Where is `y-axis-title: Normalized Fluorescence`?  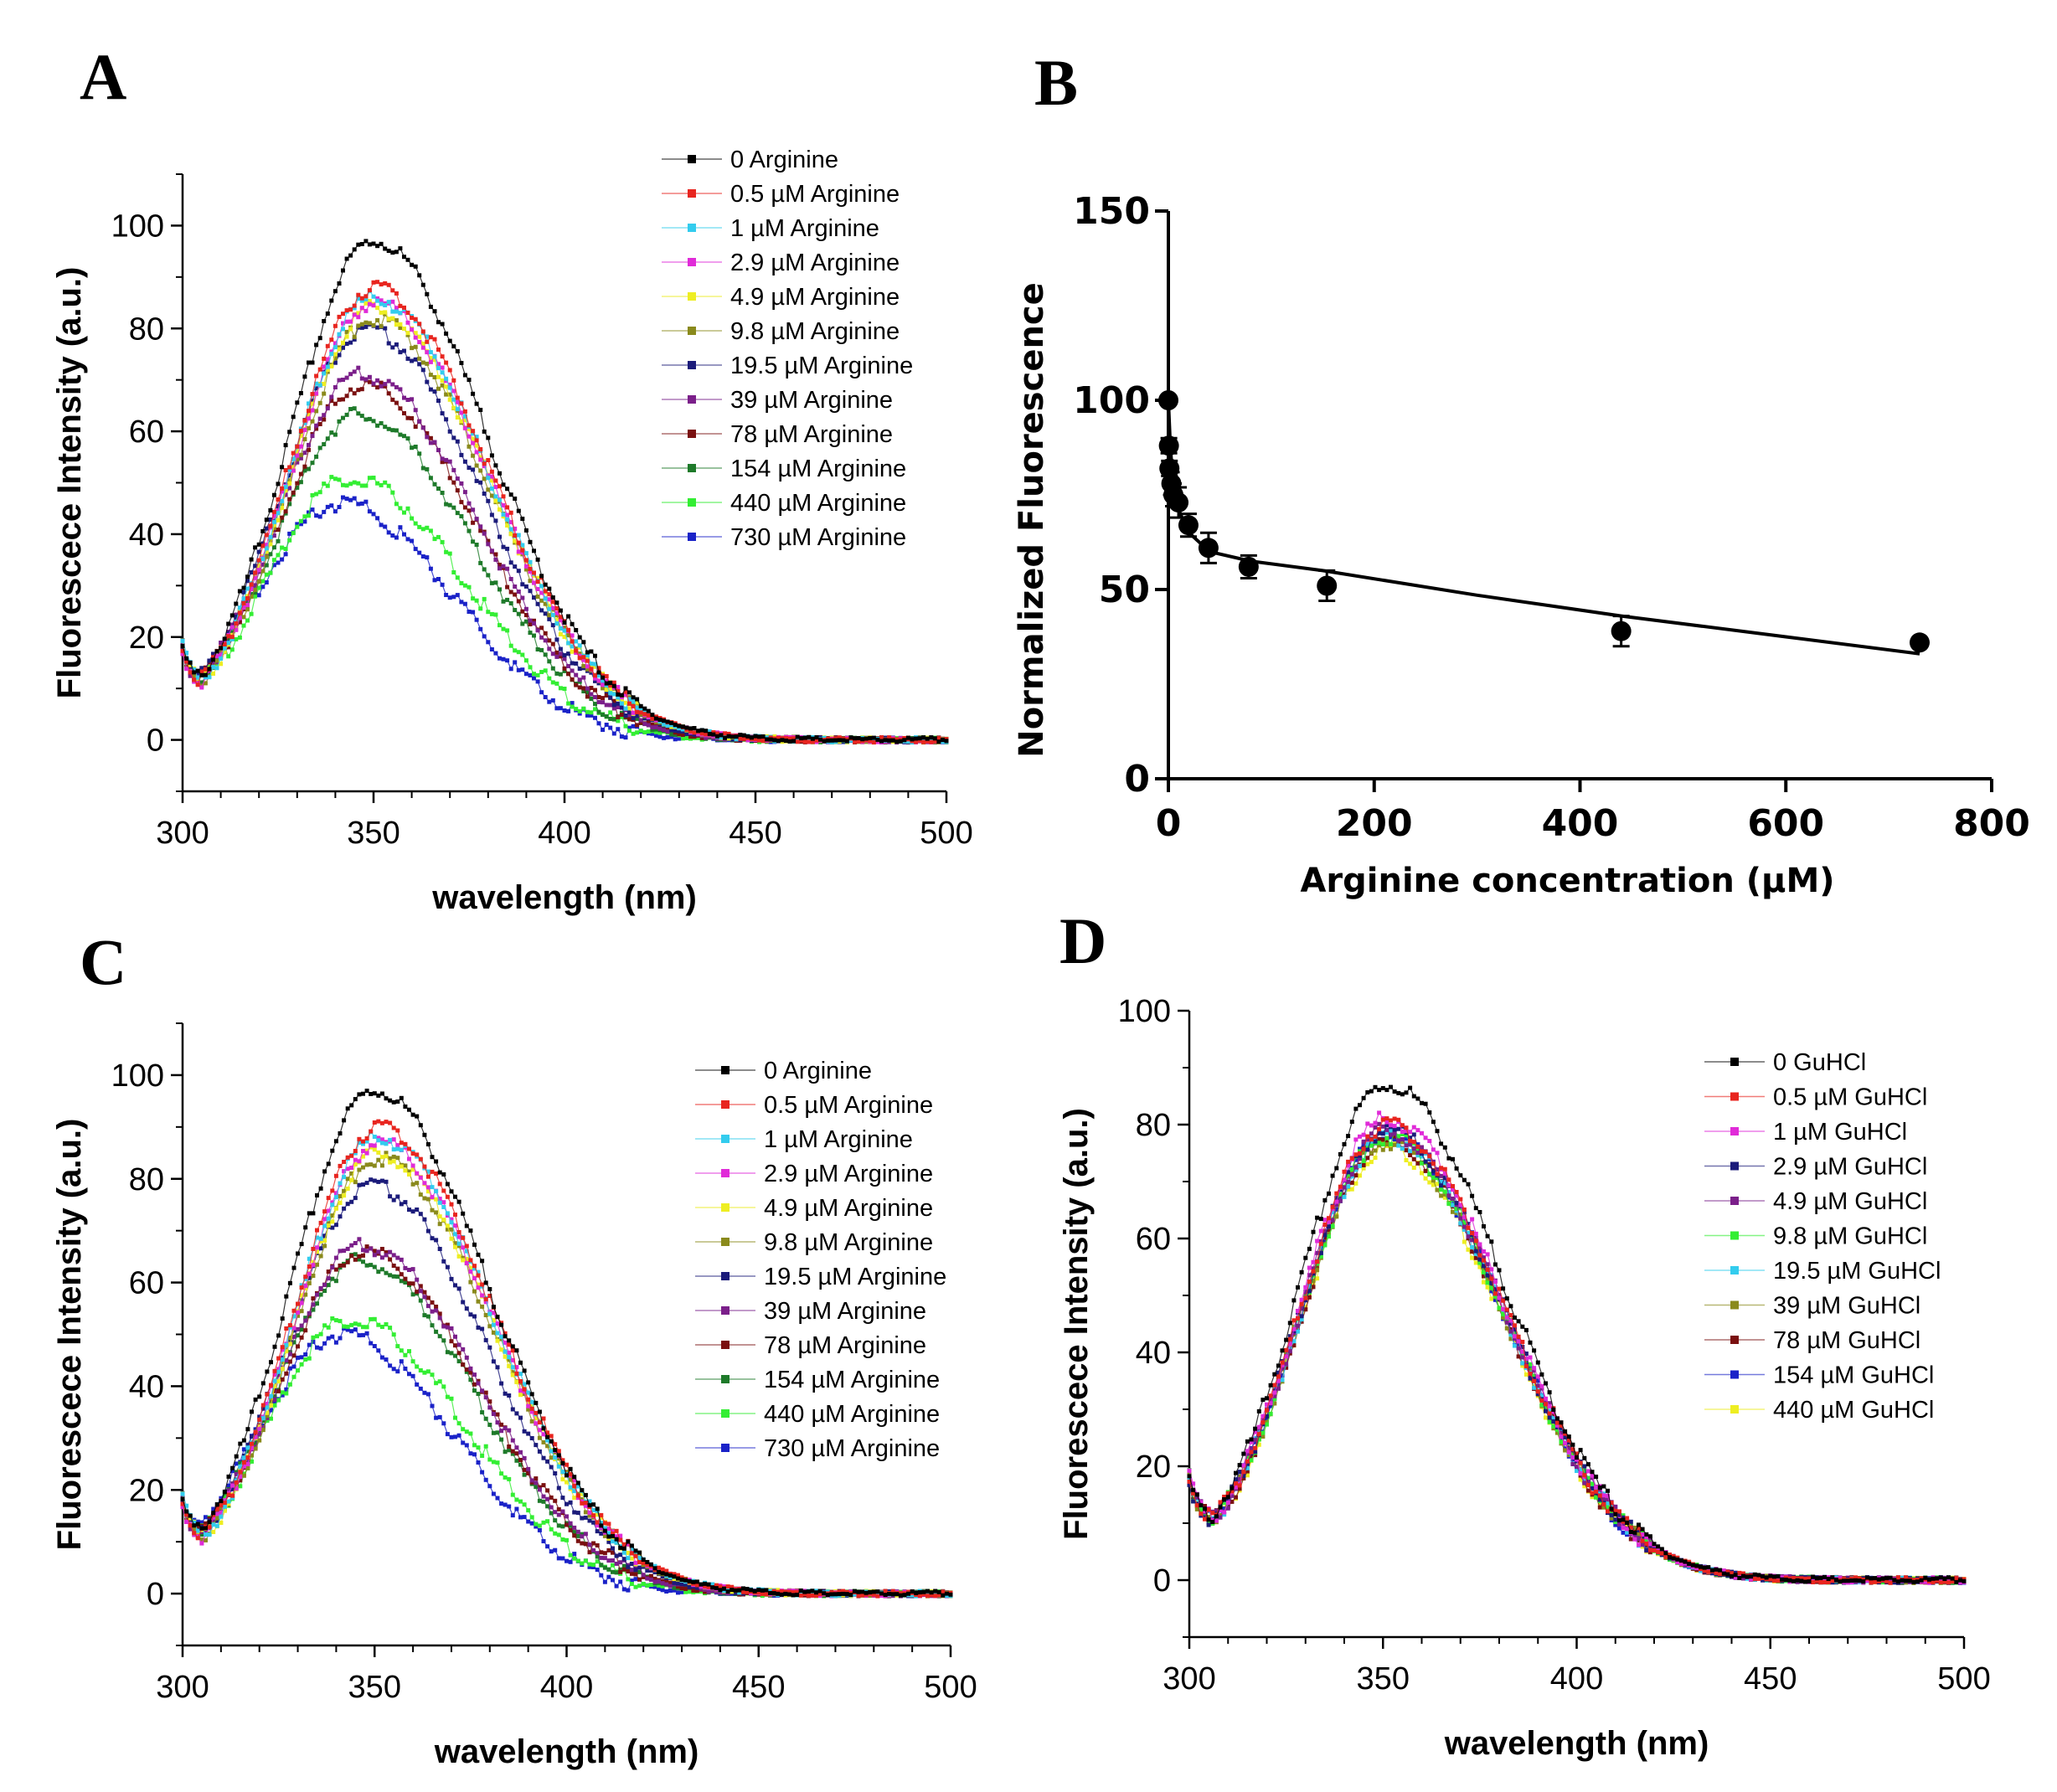
y-axis-title: Normalized Fluorescence is located at coordinates (1032, 520).